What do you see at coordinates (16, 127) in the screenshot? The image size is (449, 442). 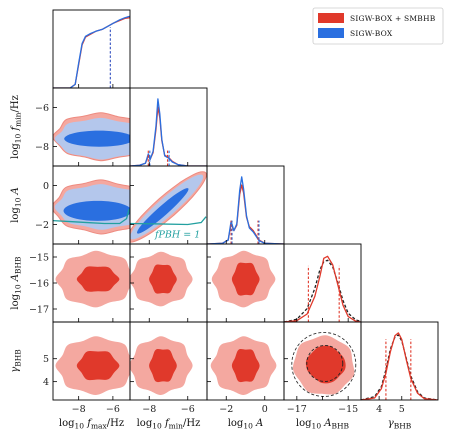 I see `y-axis-label-fmin: log10 fmin/Hz` at bounding box center [16, 127].